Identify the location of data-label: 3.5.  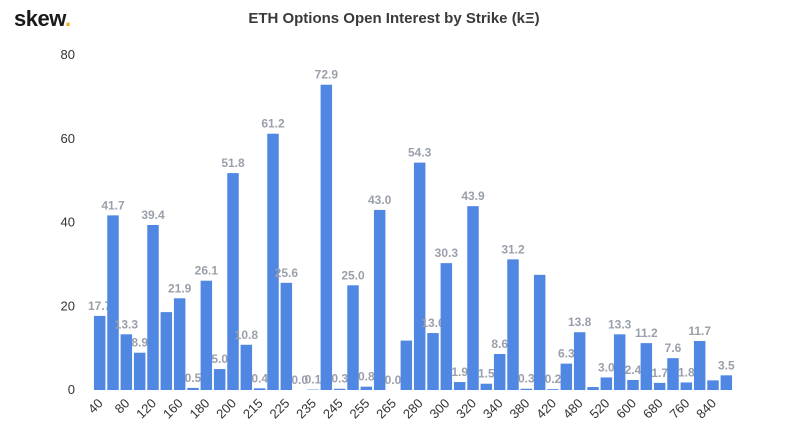
(726, 365).